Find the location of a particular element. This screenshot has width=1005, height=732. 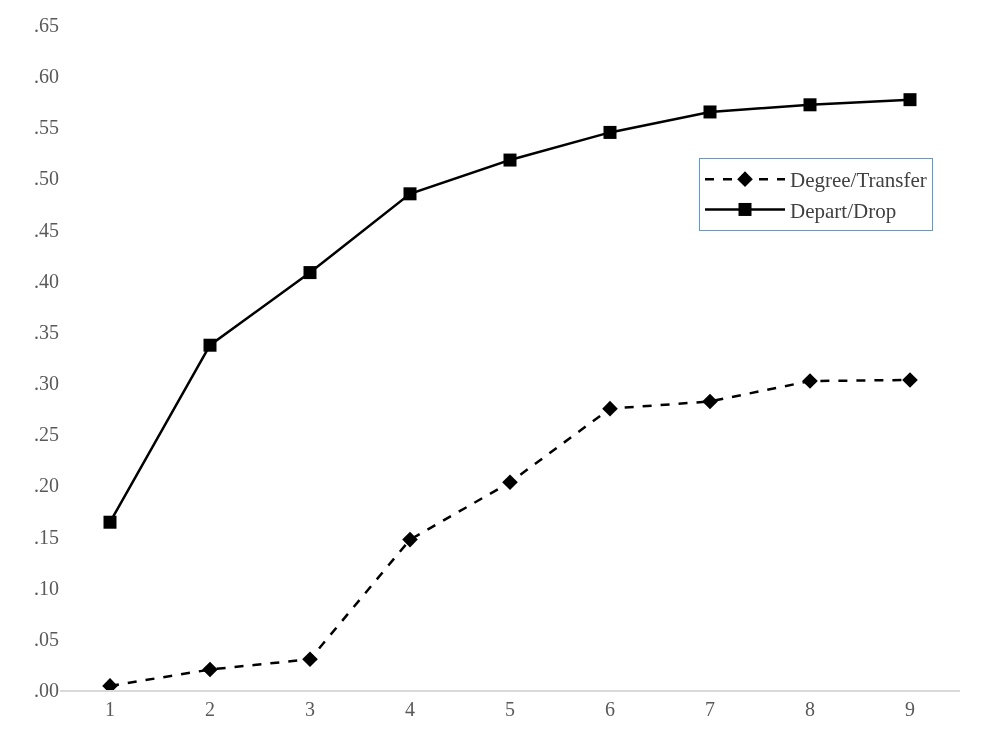

x-tick-label: 6 is located at coordinates (610, 708).